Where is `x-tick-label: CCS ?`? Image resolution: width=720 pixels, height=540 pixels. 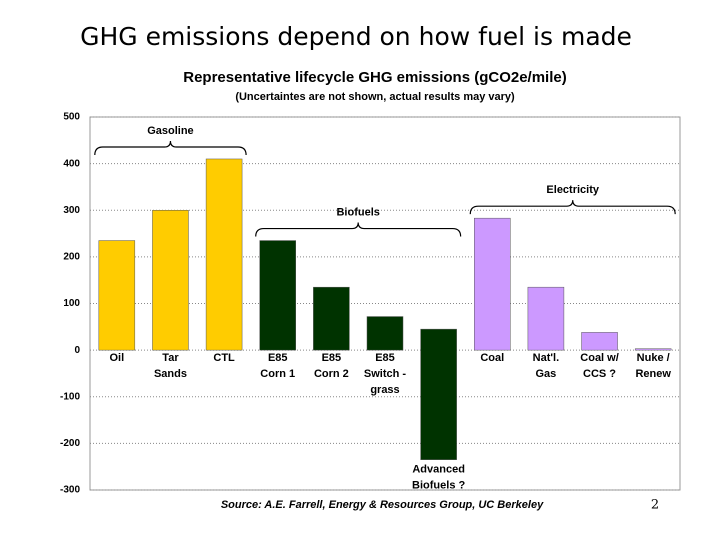
x-tick-label: CCS ? is located at coordinates (599, 374).